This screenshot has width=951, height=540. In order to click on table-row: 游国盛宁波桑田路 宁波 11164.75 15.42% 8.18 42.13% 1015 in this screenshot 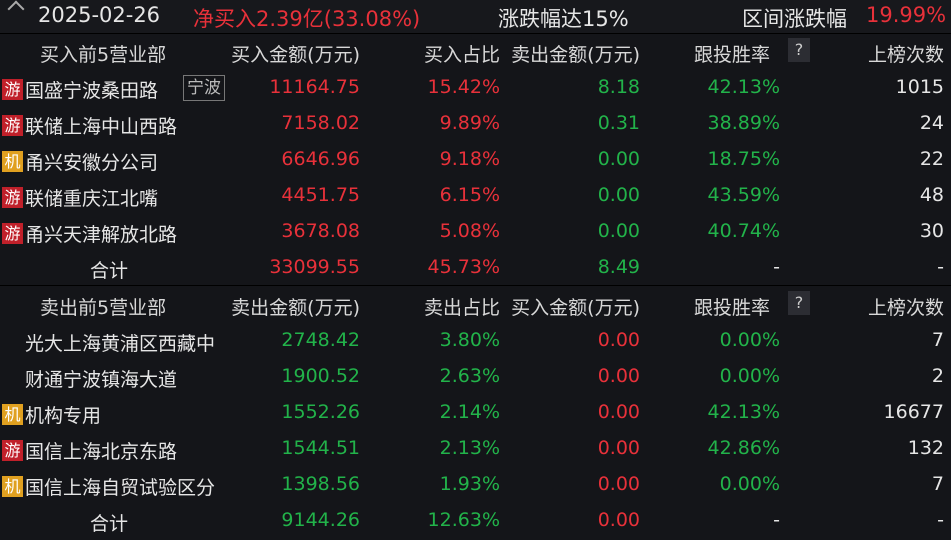, I will do `click(475, 88)`.